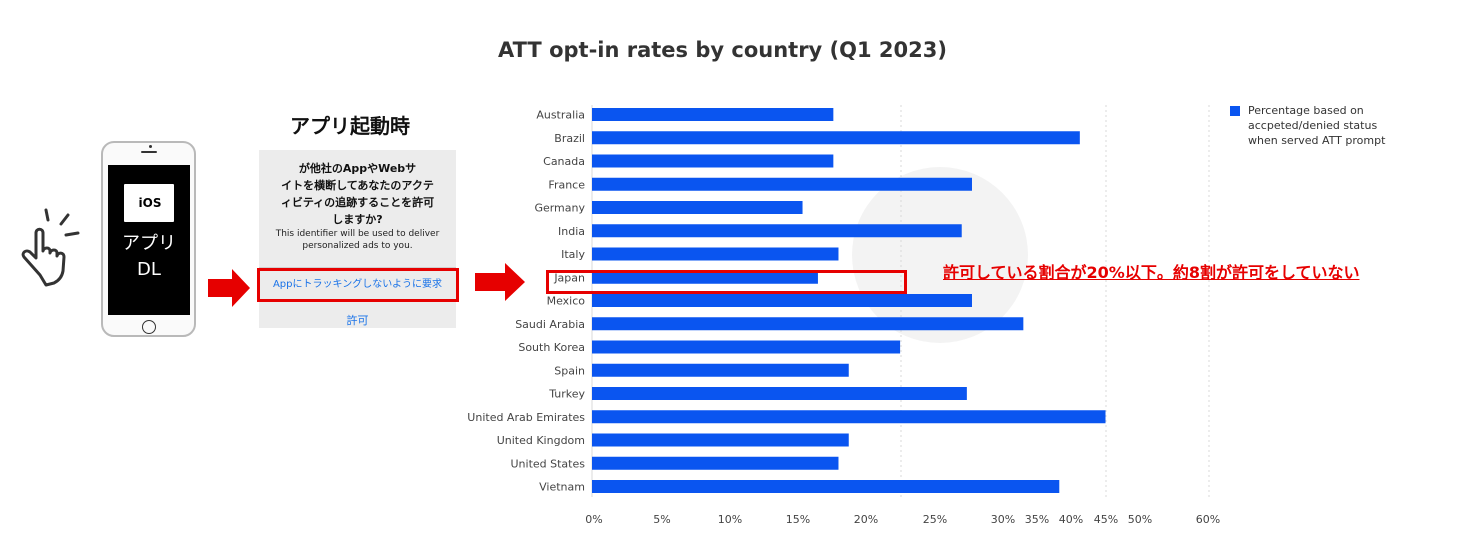 Image resolution: width=1483 pixels, height=552 pixels. What do you see at coordinates (826, 486) in the screenshot?
I see `bar-vietnam` at bounding box center [826, 486].